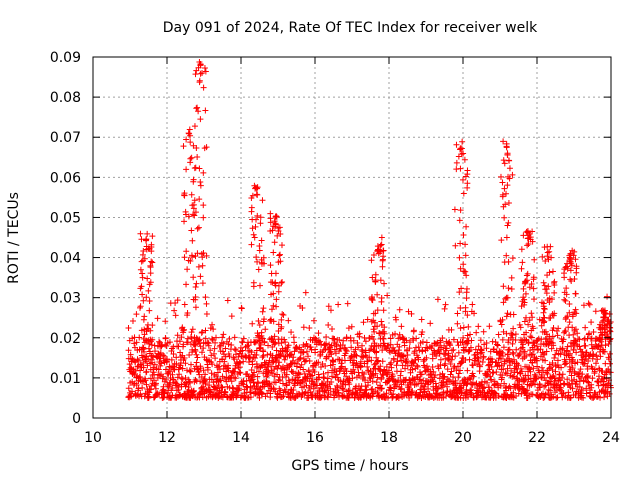  I want to click on x-tick-label: 22, so click(537, 438).